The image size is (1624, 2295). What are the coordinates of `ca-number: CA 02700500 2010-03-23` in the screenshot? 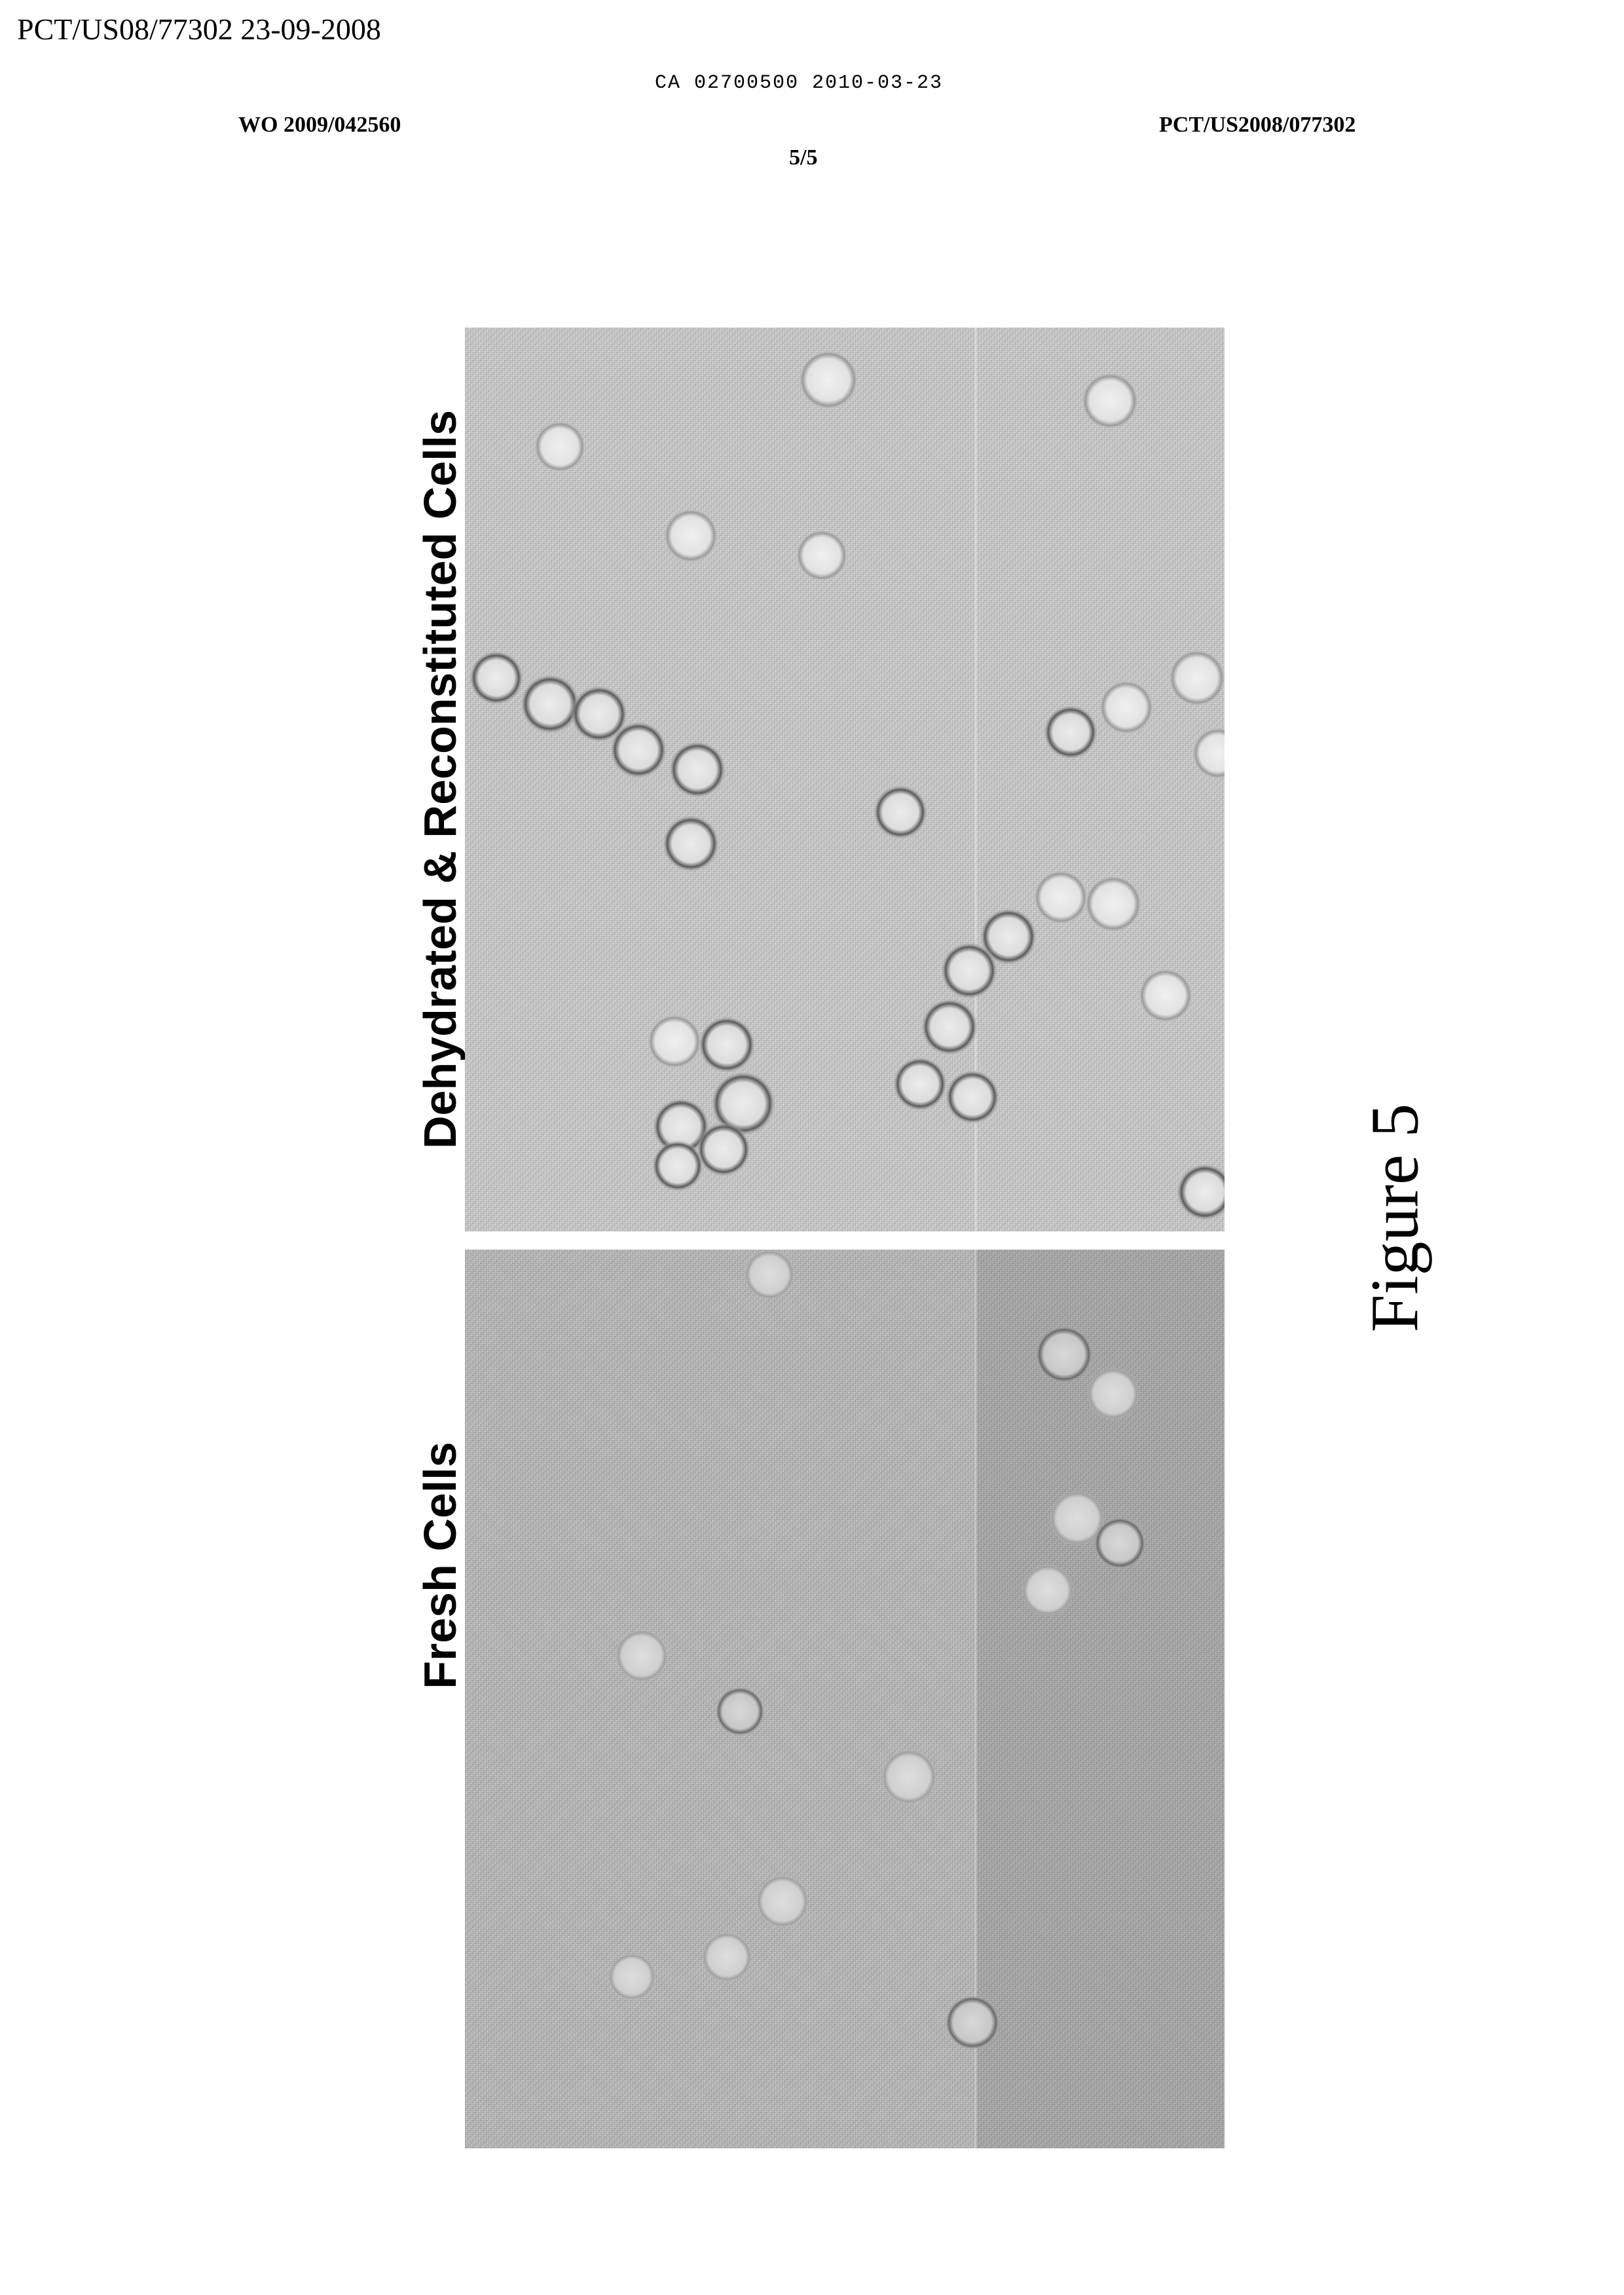 It's located at (799, 83).